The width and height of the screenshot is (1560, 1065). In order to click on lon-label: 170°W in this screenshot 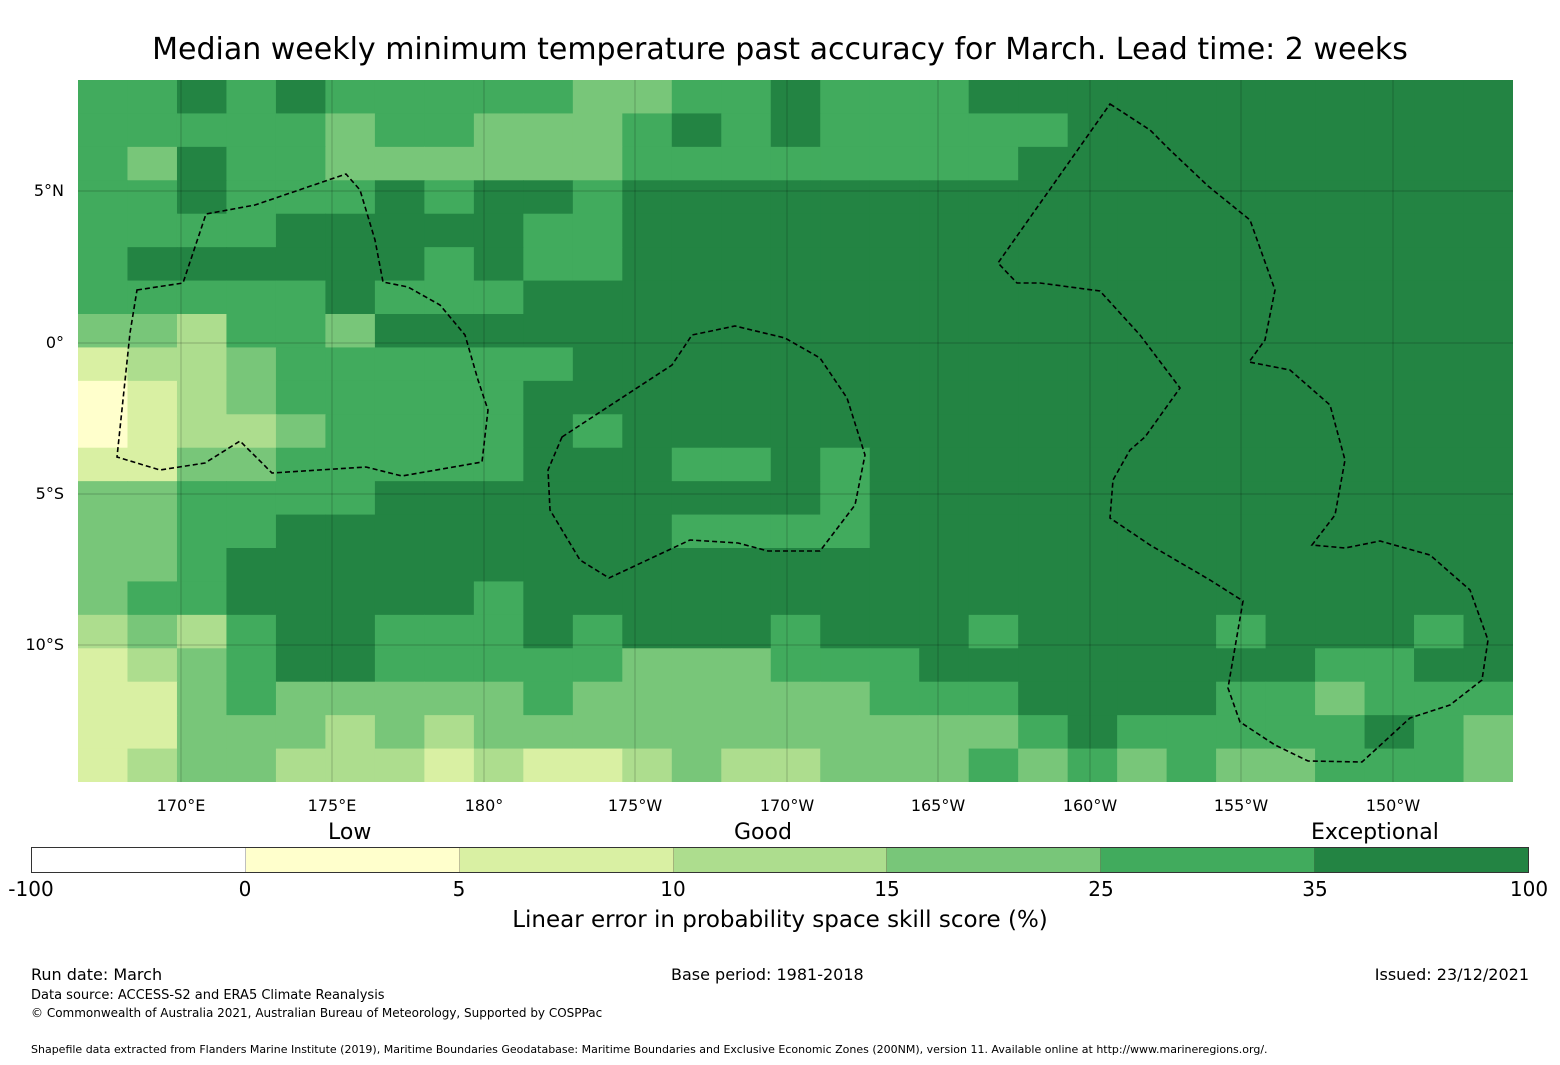, I will do `click(787, 805)`.